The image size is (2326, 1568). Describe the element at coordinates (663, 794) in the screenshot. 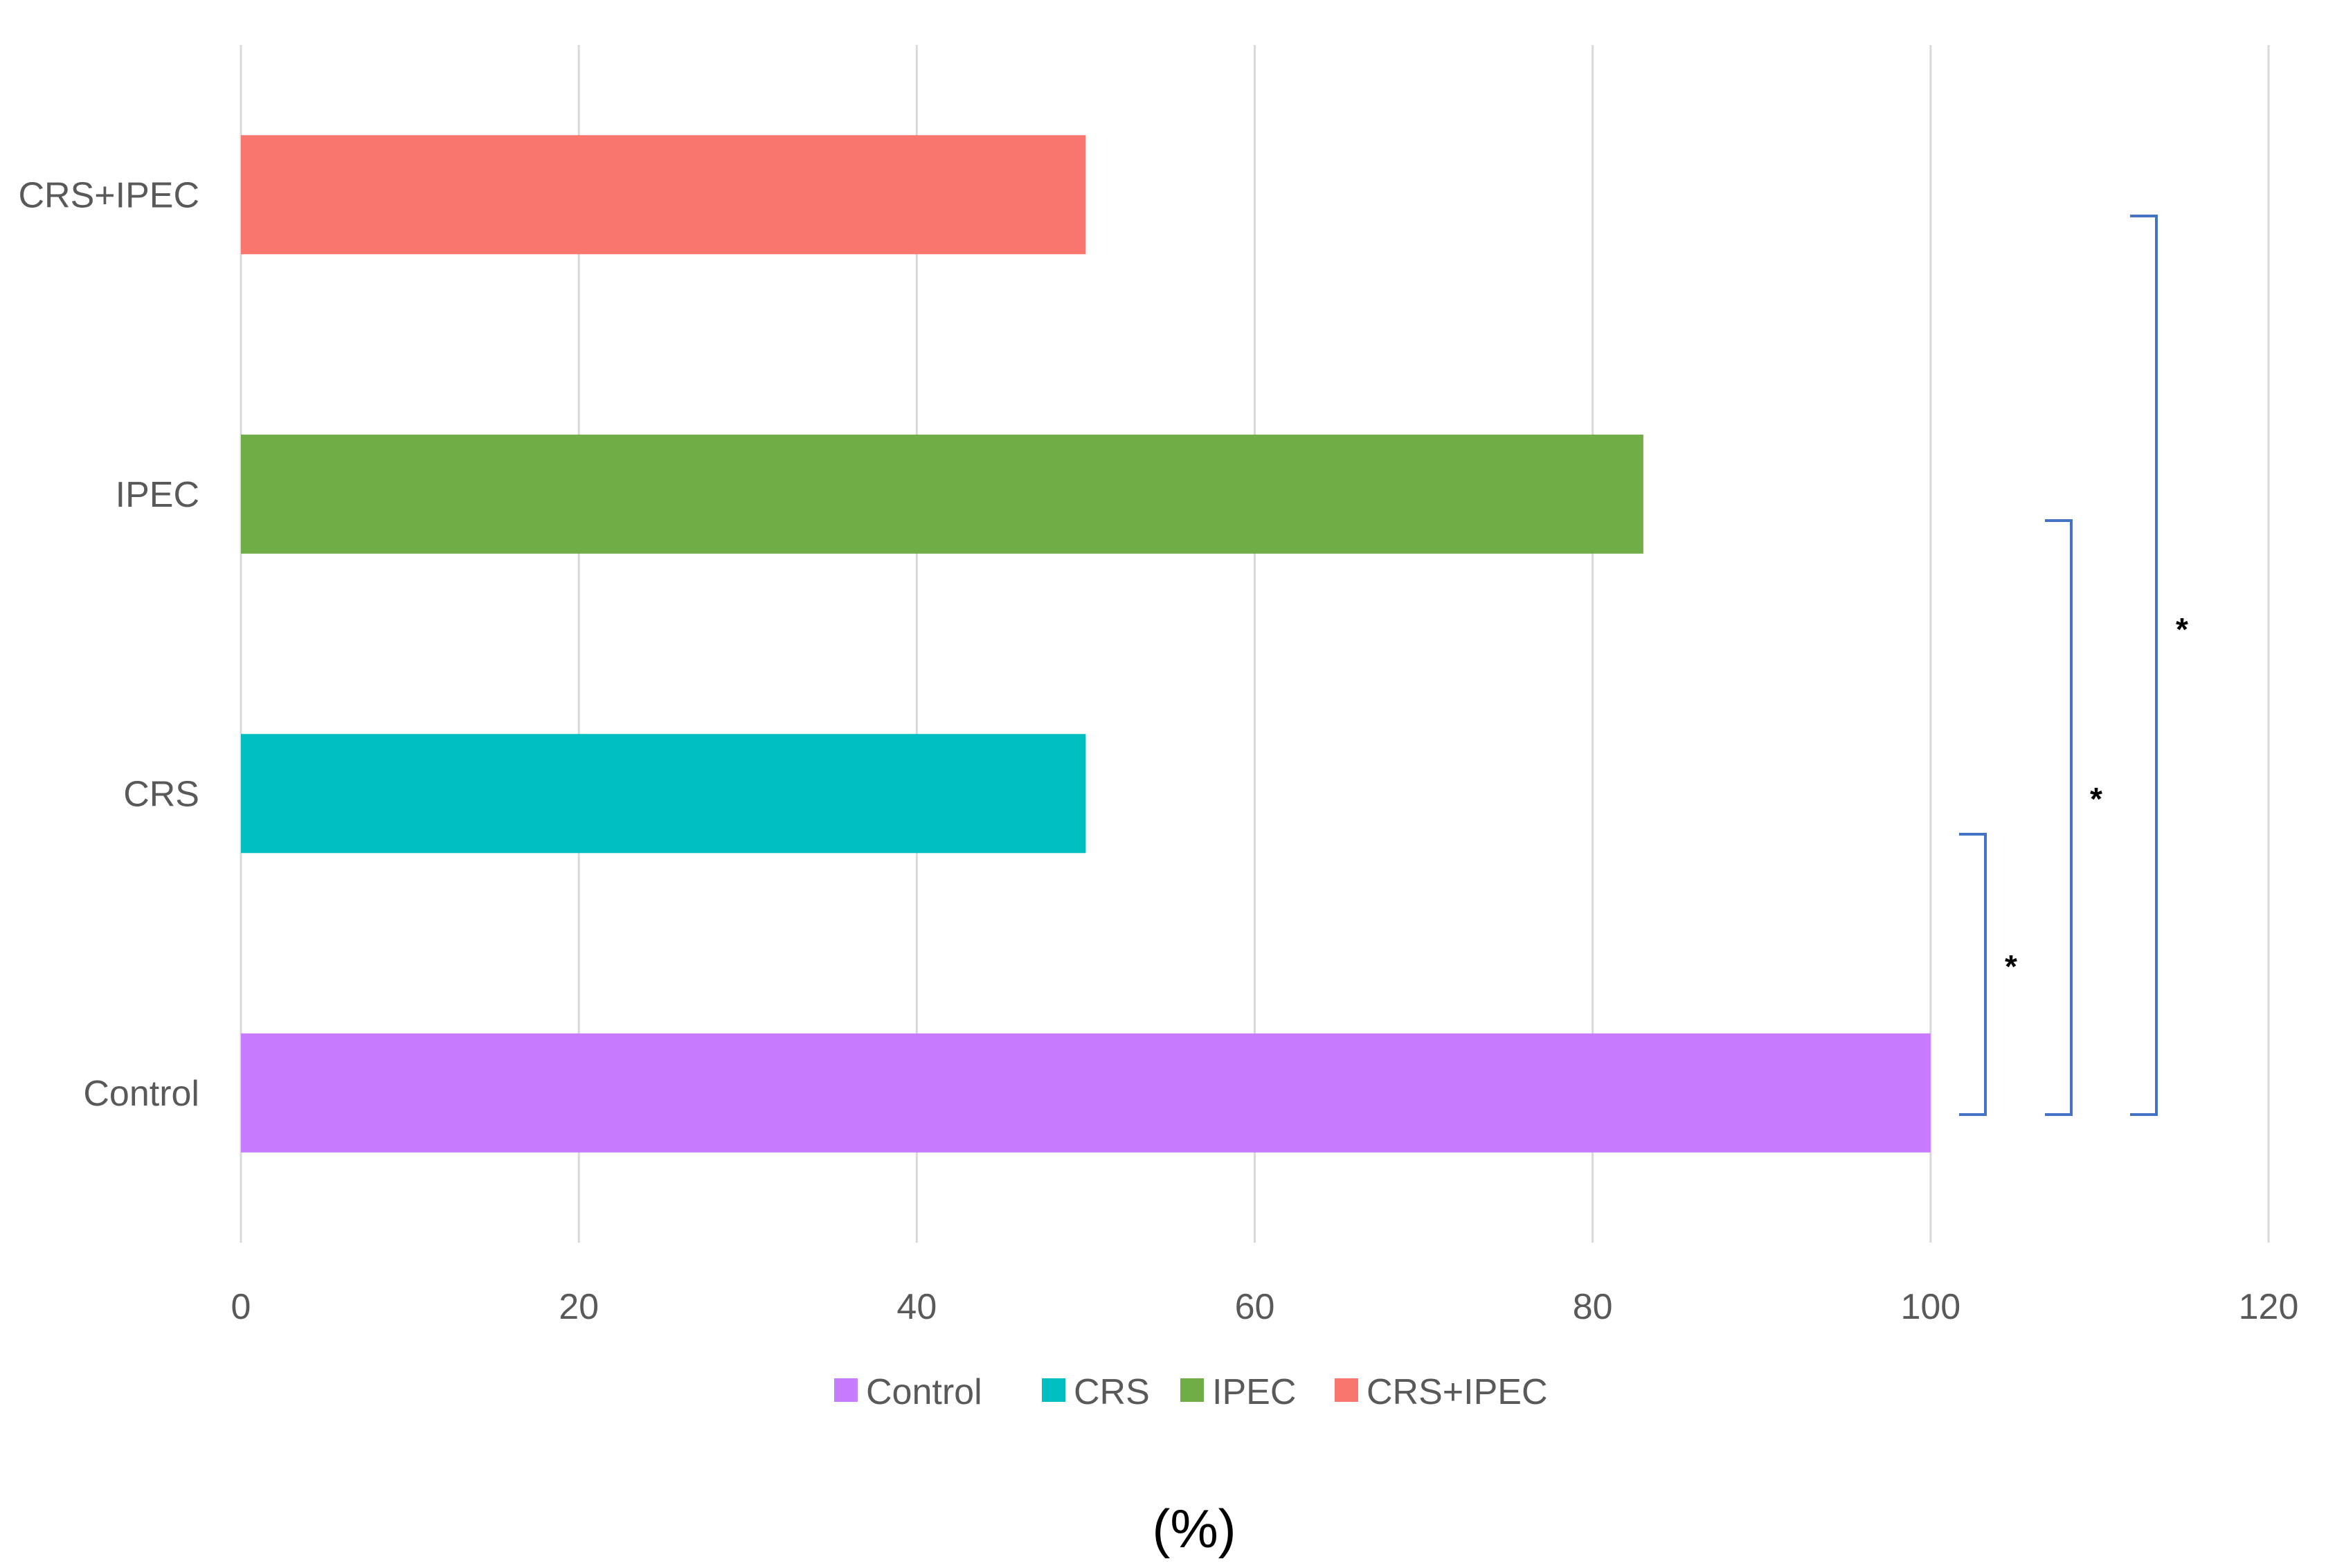

I see `bar-crs` at that location.